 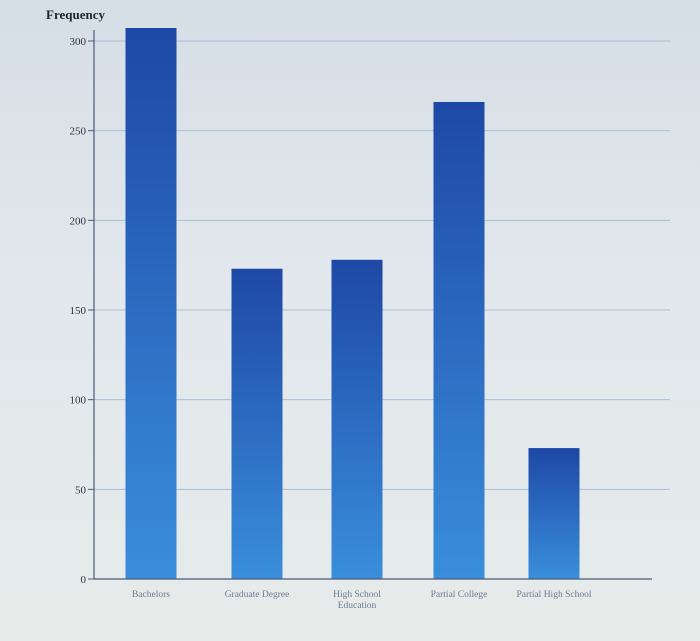 I want to click on y-tick-label: 250, so click(x=78, y=132).